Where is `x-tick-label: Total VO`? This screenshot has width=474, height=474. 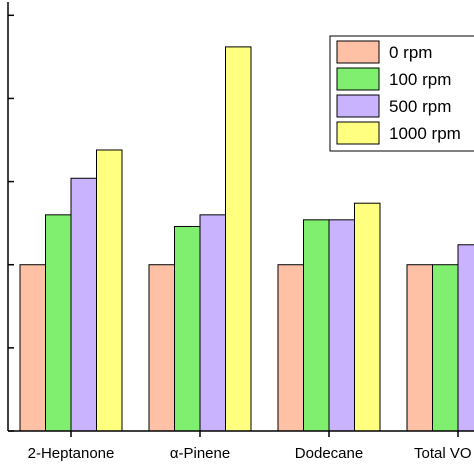
x-tick-label: Total VO is located at coordinates (443, 453).